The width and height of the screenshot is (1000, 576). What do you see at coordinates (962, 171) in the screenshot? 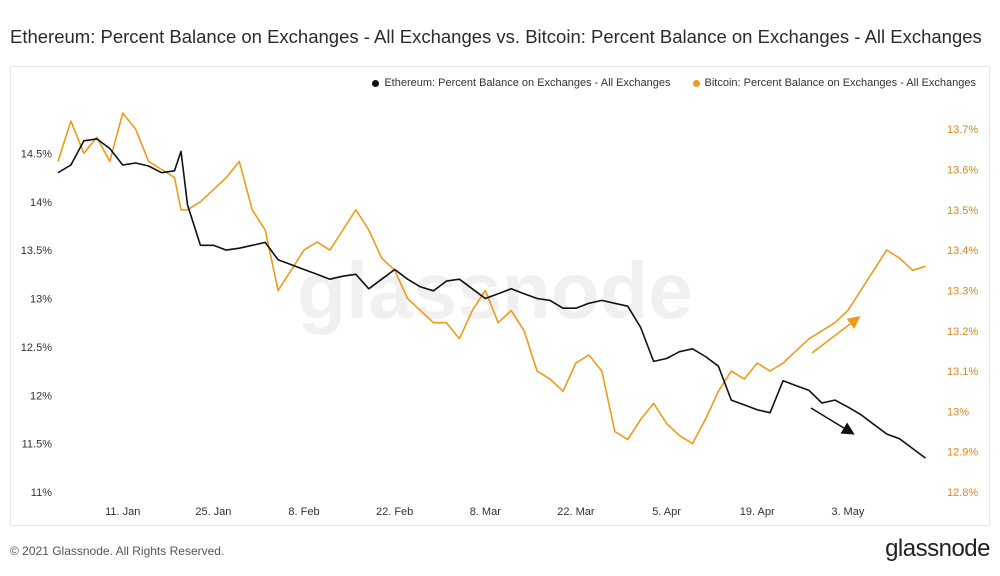
I see `y-right-tick-label: 13.6%` at bounding box center [962, 171].